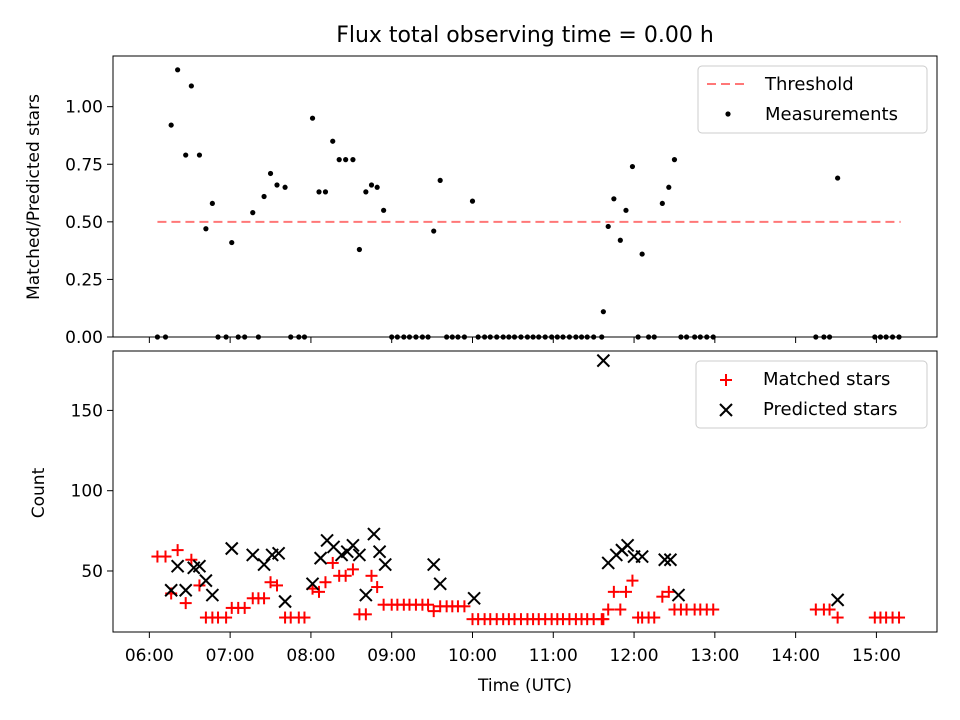 This screenshot has height=720, width=960. What do you see at coordinates (84, 108) in the screenshot?
I see `y-tick-label: 1.00` at bounding box center [84, 108].